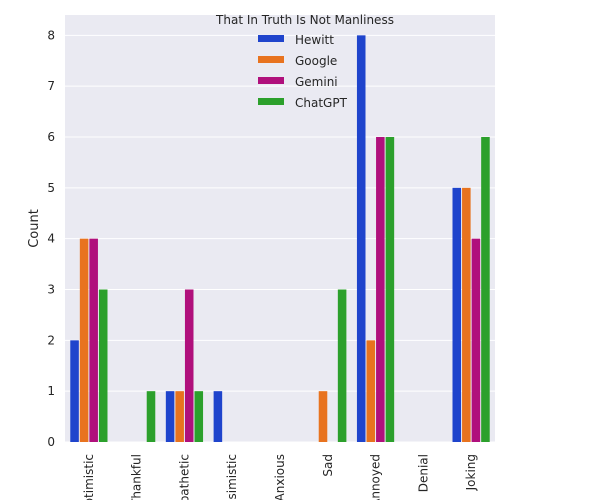 This screenshot has width=610, height=500. What do you see at coordinates (271, 59) in the screenshot?
I see `legend-swatch-google` at bounding box center [271, 59].